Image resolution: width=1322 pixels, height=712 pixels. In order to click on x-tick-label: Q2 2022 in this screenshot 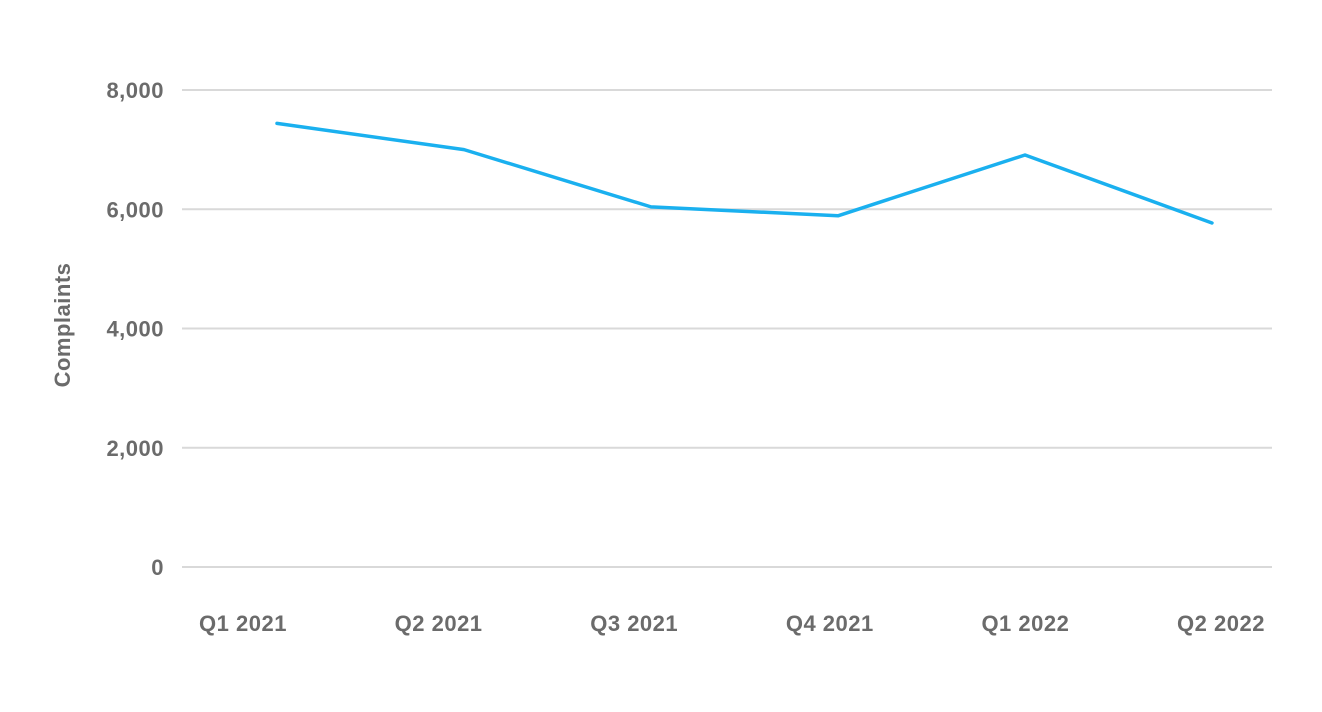, I will do `click(1221, 623)`.